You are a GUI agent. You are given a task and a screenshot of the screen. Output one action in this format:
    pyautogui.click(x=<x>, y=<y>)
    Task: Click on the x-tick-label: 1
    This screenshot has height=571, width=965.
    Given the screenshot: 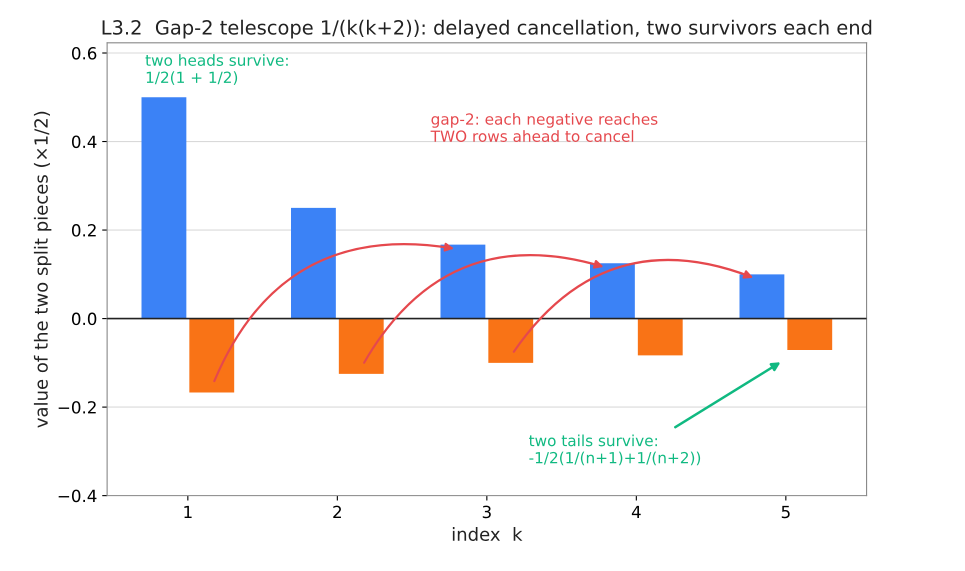 What is the action you would take?
    pyautogui.click(x=188, y=512)
    